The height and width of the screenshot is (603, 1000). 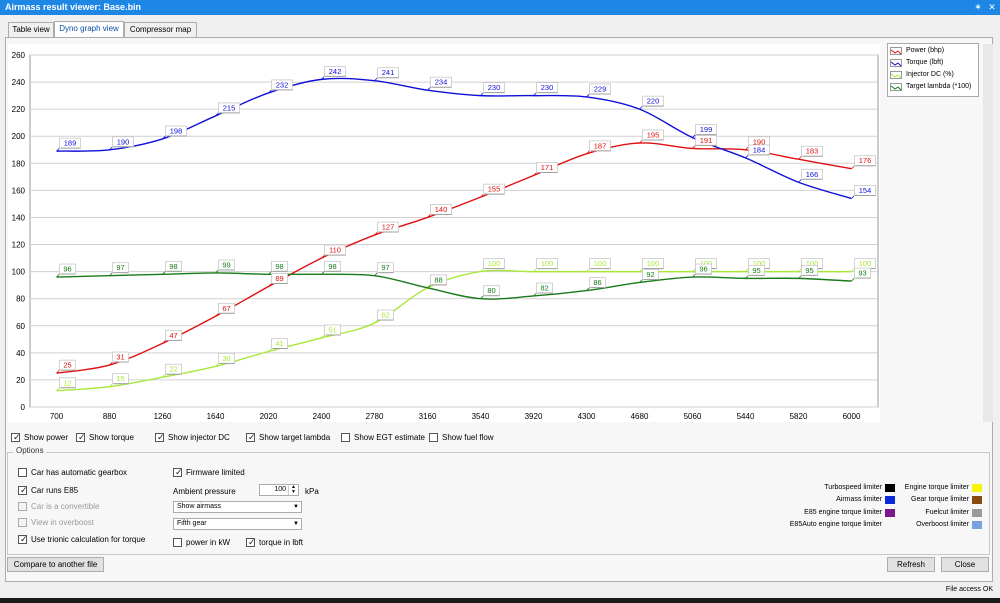 I want to click on legend-item-power: Power (bhp), so click(x=934, y=51).